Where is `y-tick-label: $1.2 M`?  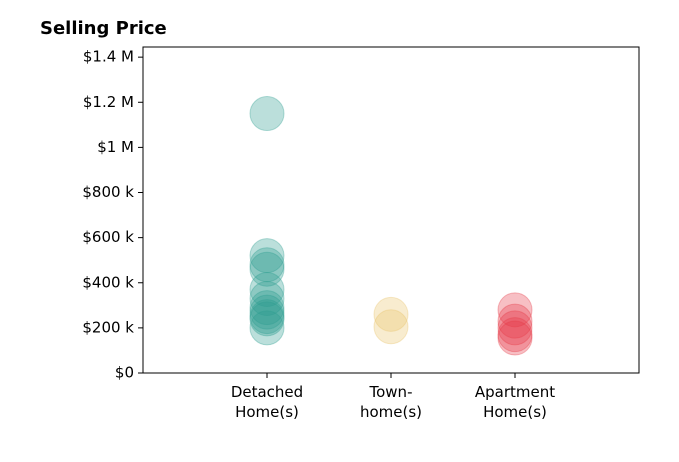 y-tick-label: $1.2 M is located at coordinates (108, 102).